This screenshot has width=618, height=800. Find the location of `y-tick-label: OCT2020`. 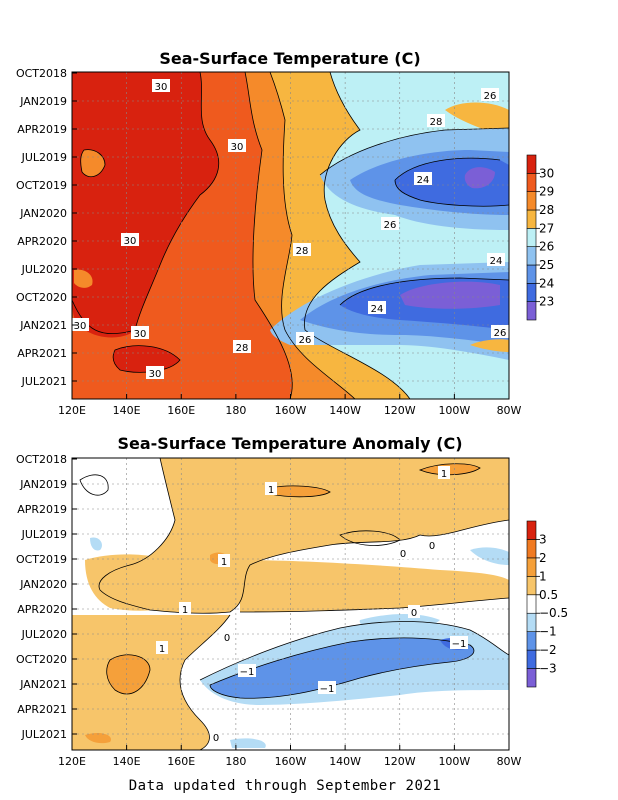

y-tick-label: OCT2020 is located at coordinates (41, 659).